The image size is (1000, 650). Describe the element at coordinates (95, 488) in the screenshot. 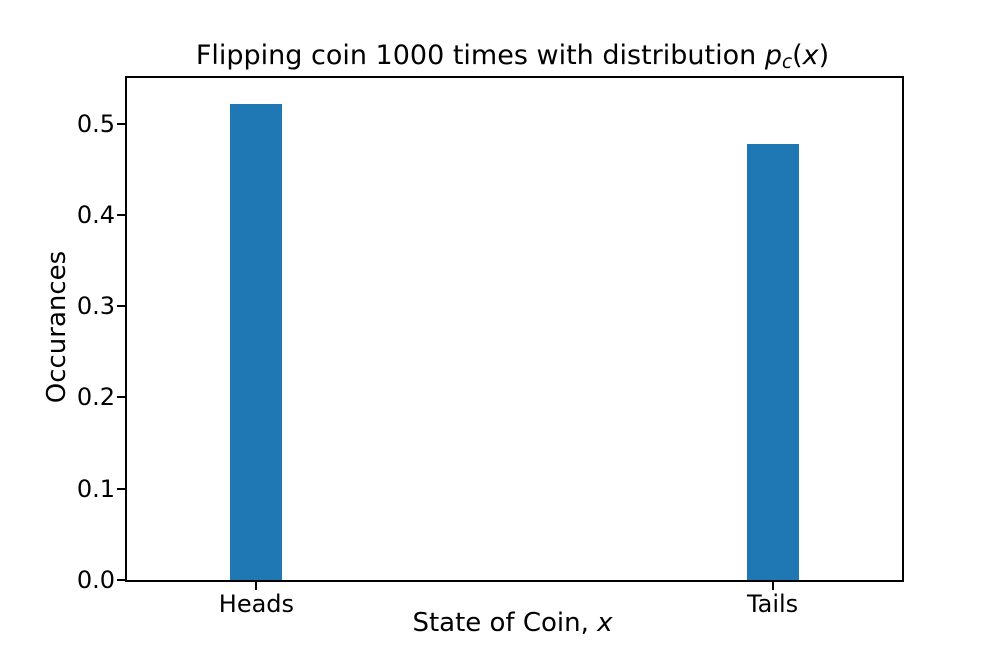

I see `y-tick-label: 0.1` at that location.